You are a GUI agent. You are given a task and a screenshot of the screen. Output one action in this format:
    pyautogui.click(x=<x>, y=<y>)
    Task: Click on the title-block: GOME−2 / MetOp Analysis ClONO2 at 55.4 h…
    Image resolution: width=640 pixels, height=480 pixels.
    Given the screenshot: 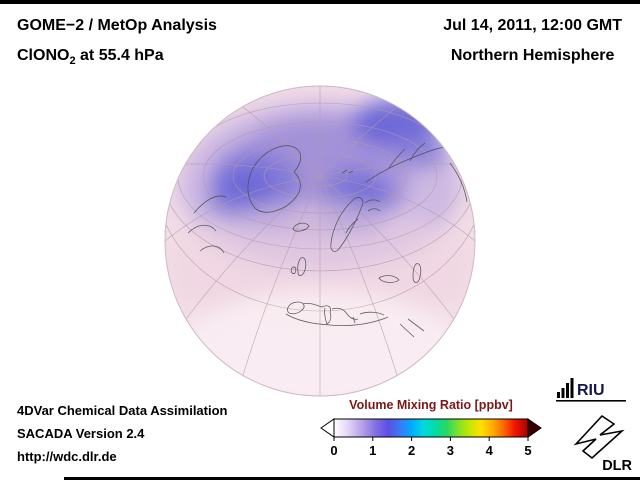 What is the action you would take?
    pyautogui.click(x=117, y=43)
    